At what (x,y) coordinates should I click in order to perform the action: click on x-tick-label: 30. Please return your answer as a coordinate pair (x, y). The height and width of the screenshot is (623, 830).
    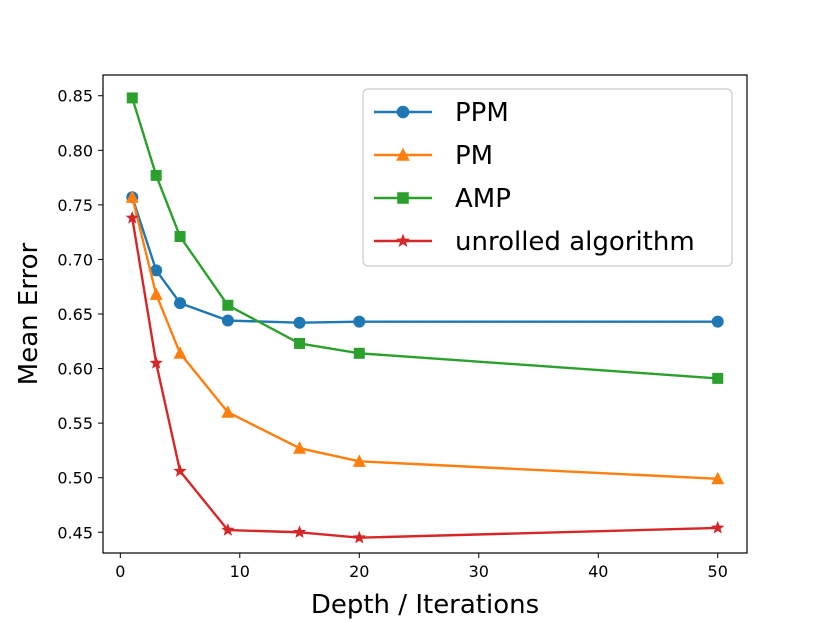
    Looking at the image, I should click on (479, 571).